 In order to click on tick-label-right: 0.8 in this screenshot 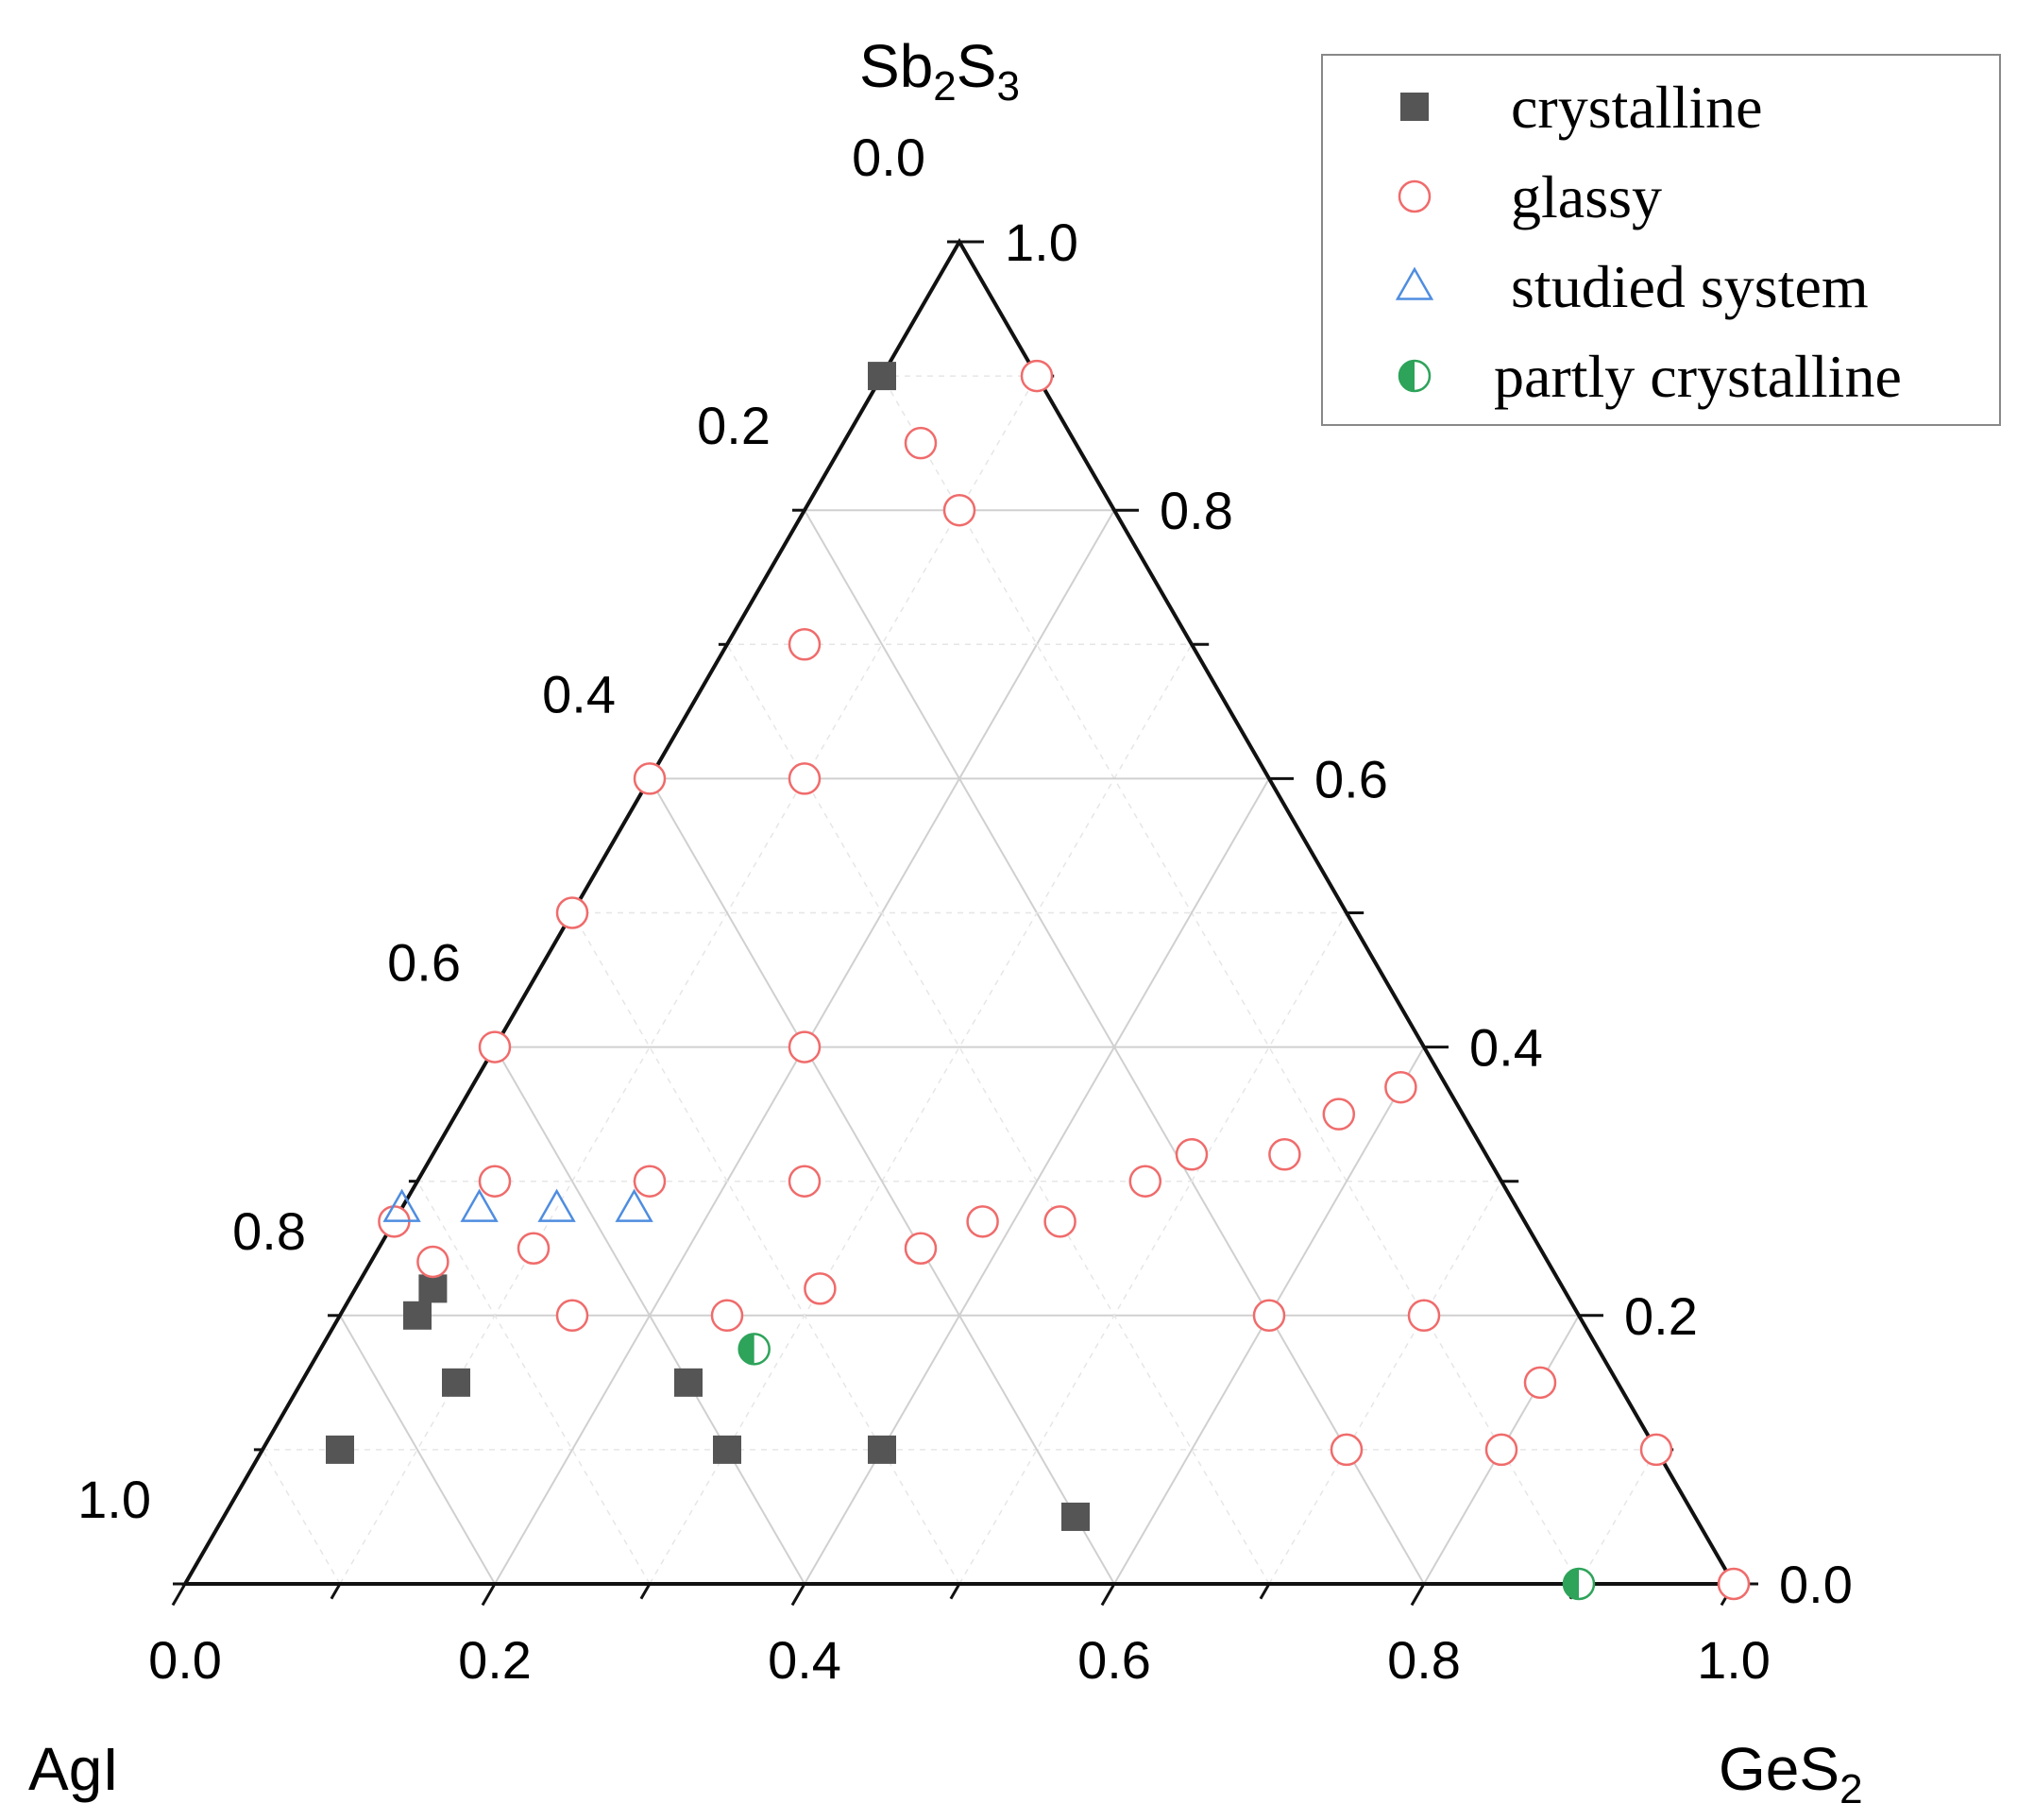, I will do `click(1196, 510)`.